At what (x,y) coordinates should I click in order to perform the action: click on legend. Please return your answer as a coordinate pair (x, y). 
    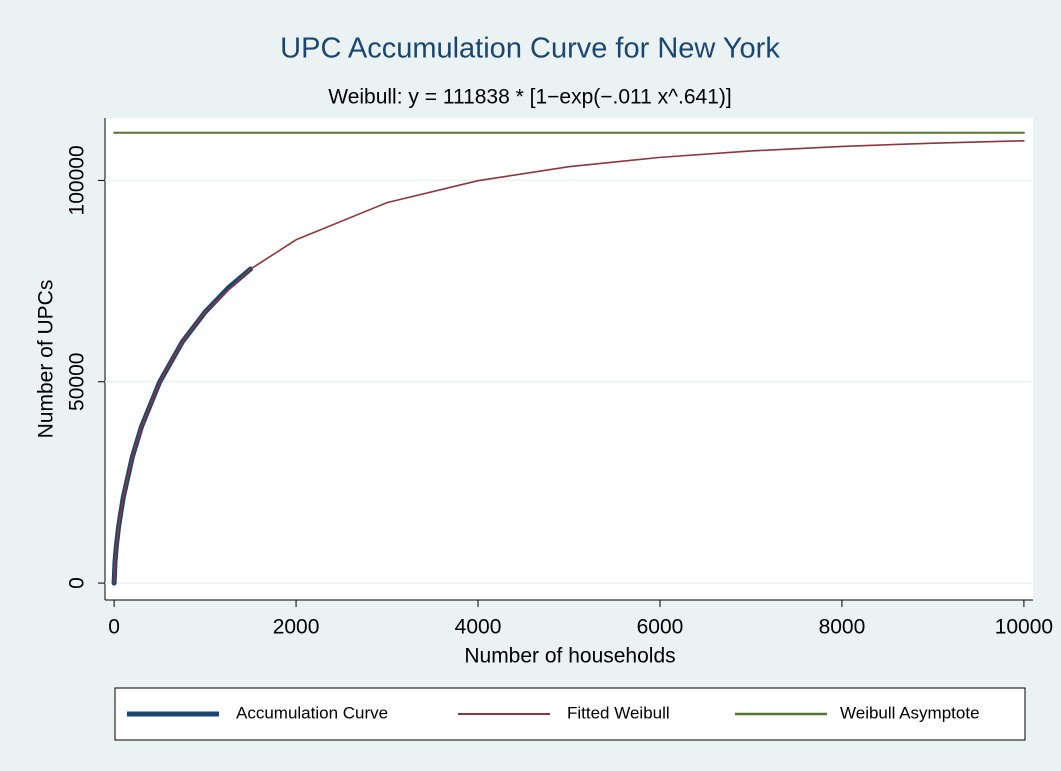
    Looking at the image, I should click on (570, 714).